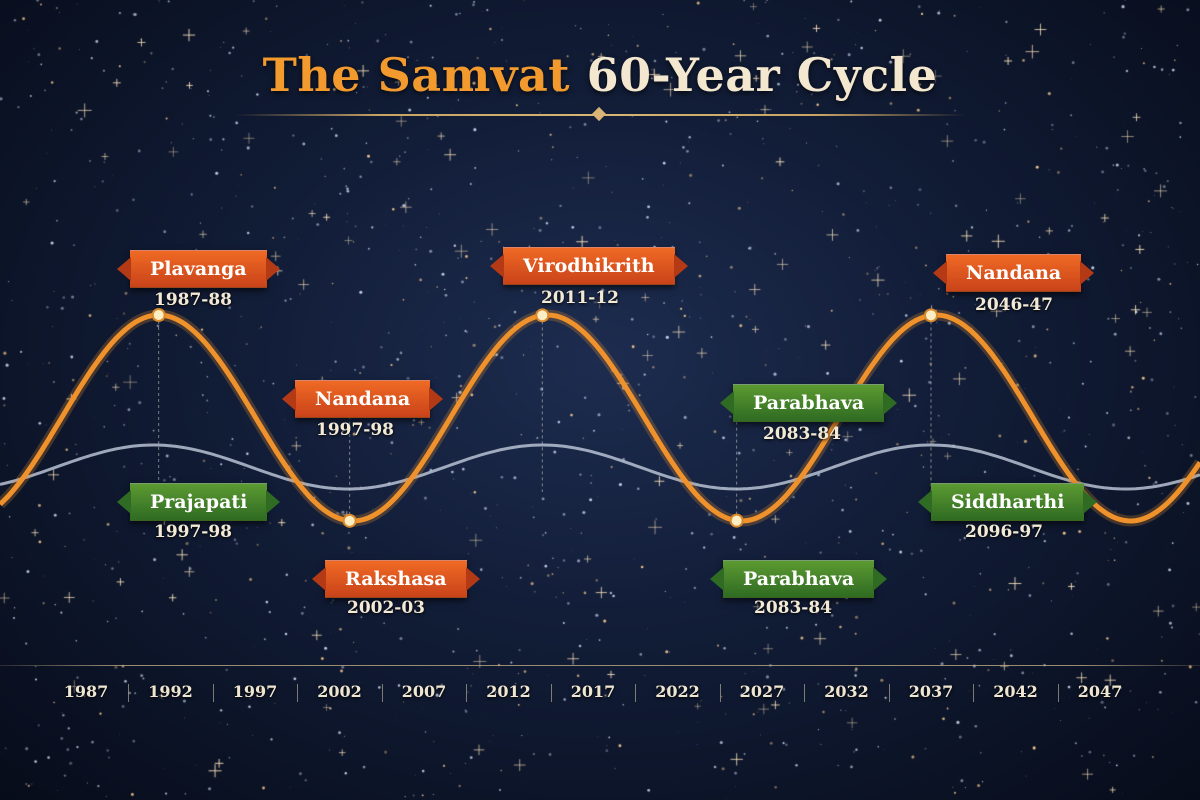 The height and width of the screenshot is (800, 1200). What do you see at coordinates (762, 691) in the screenshot?
I see `tick-label-2027: 2027` at bounding box center [762, 691].